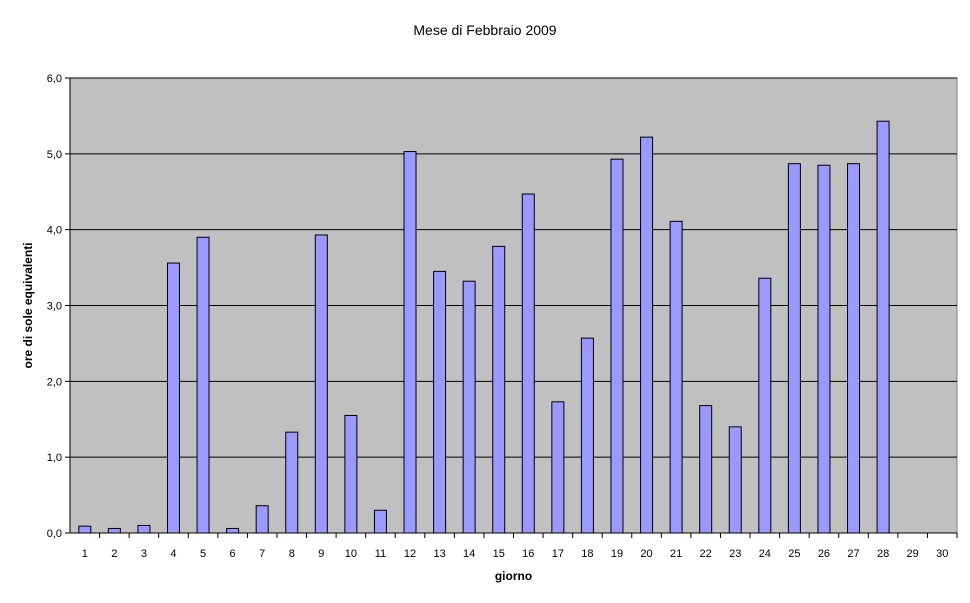 The height and width of the screenshot is (603, 970). What do you see at coordinates (735, 554) in the screenshot?
I see `x-tick-label: 23` at bounding box center [735, 554].